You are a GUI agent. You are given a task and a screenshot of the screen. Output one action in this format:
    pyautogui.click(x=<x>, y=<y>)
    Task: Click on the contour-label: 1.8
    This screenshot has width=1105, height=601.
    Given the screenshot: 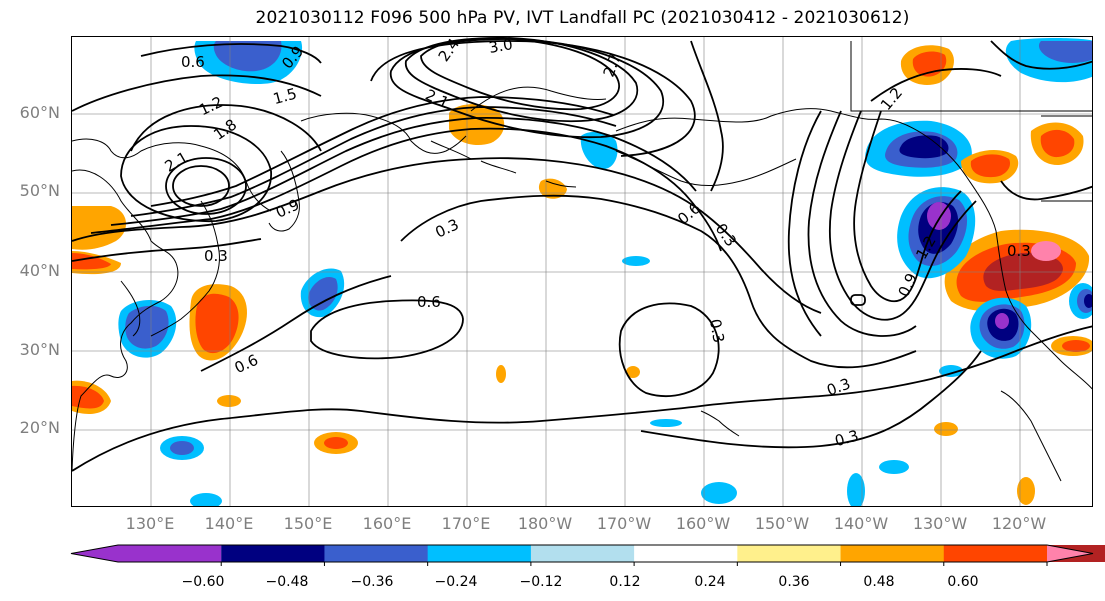 What is the action you would take?
    pyautogui.click(x=225, y=129)
    